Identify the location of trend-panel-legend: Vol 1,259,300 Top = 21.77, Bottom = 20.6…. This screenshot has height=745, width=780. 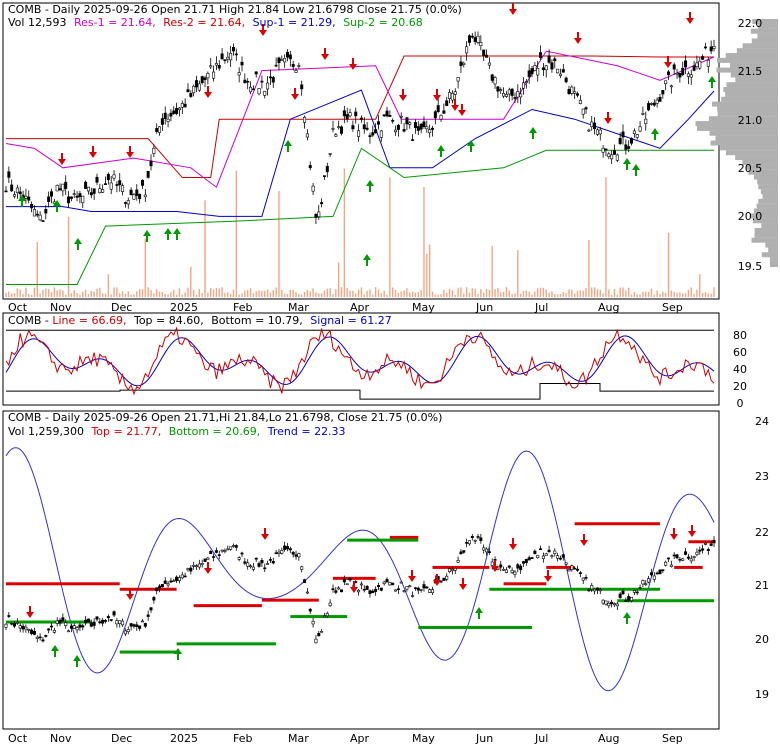
(177, 431).